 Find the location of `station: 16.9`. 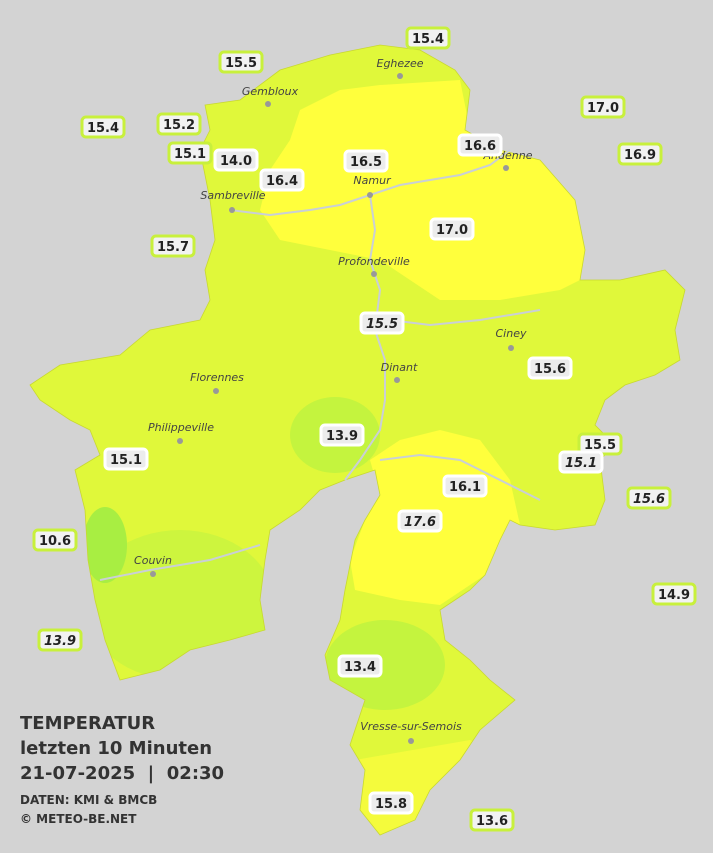

station: 16.9 is located at coordinates (640, 154).